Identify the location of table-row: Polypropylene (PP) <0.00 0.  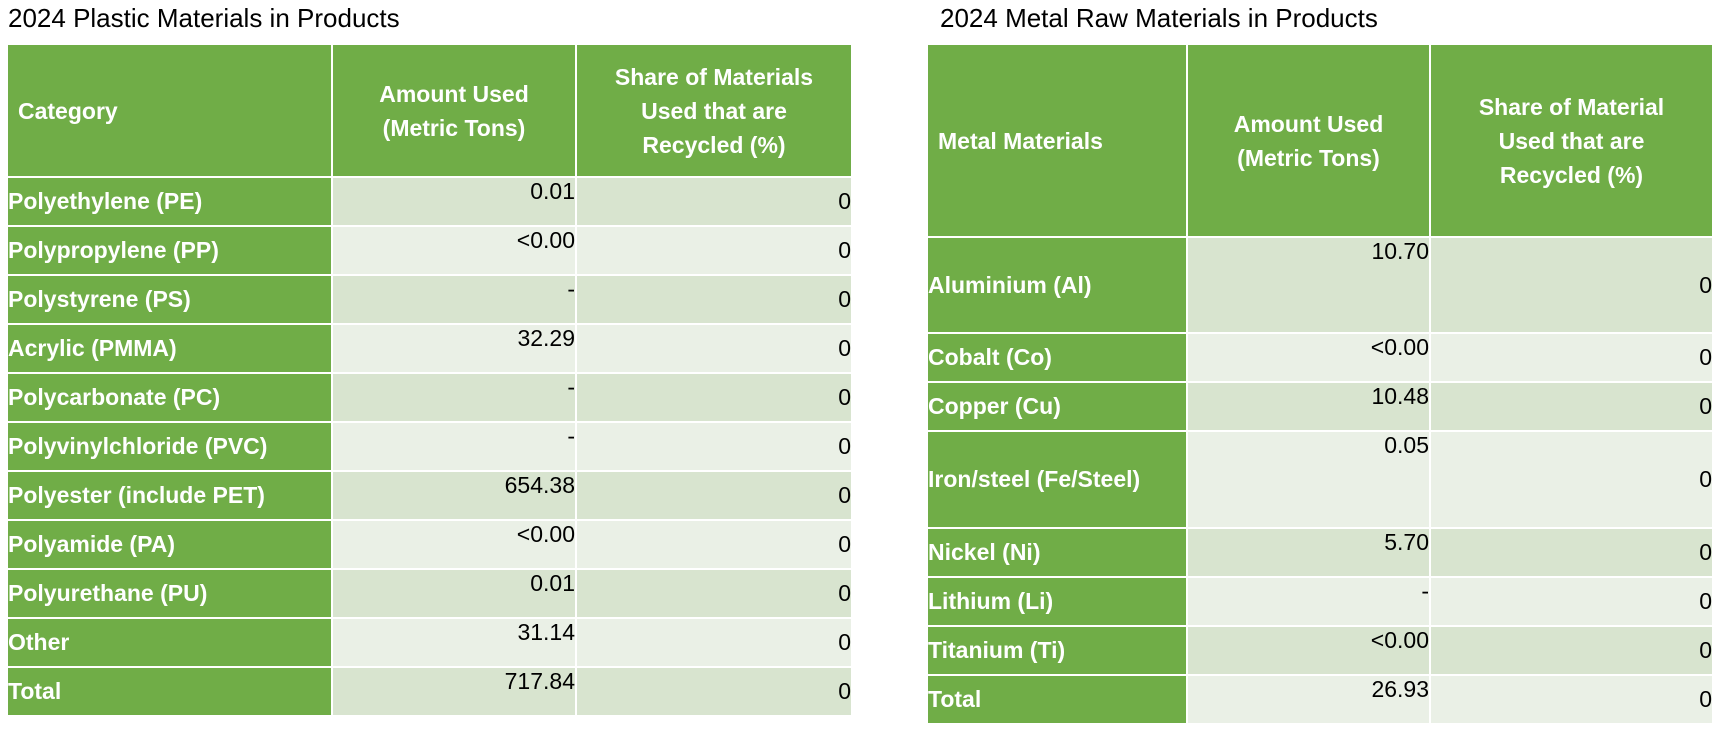
(429, 251).